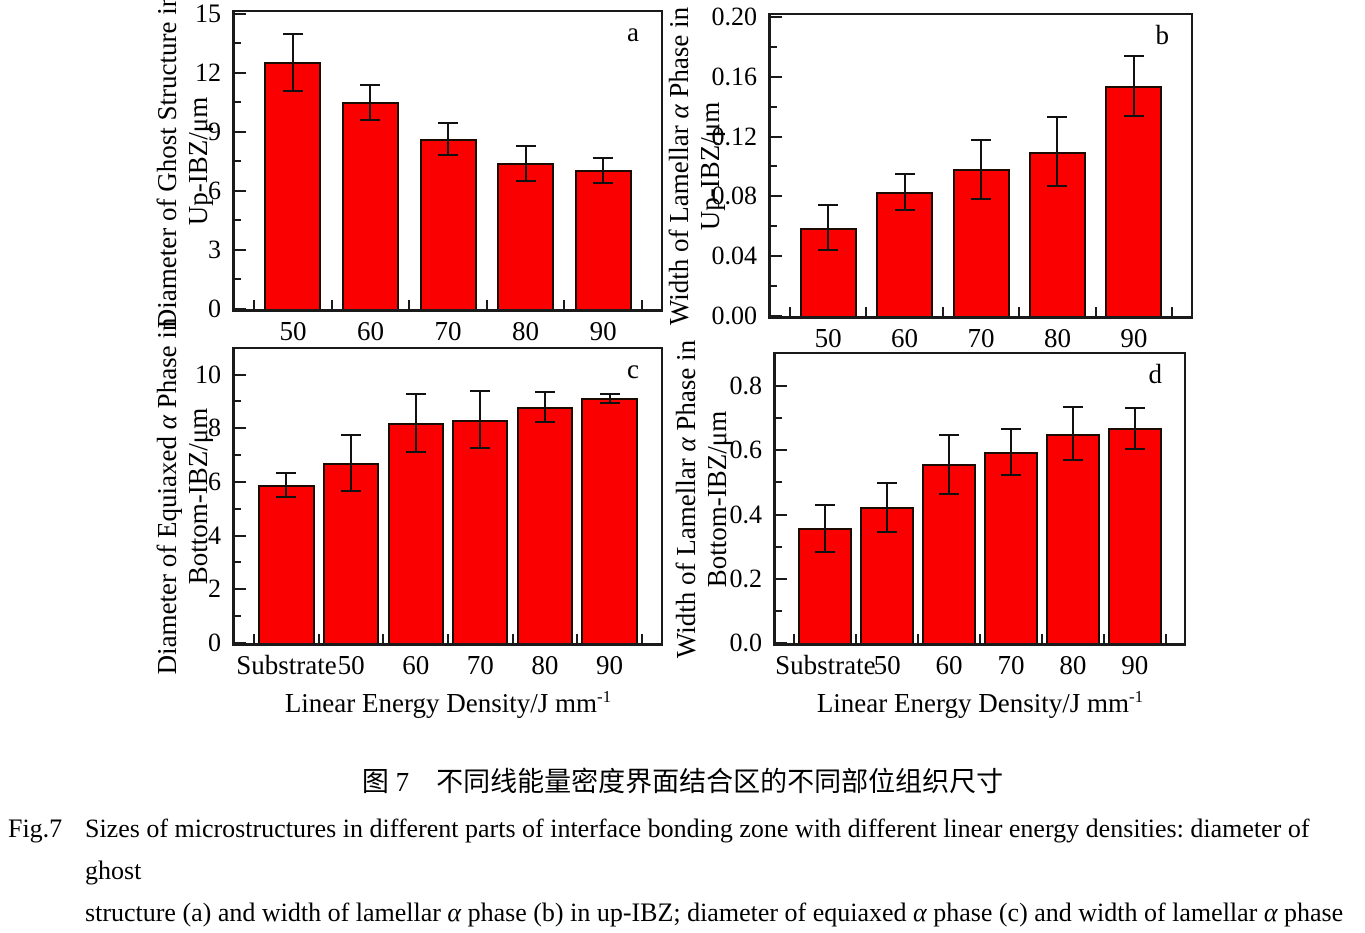 This screenshot has height=933, width=1365. I want to click on x-tick-label: 80, so click(526, 331).